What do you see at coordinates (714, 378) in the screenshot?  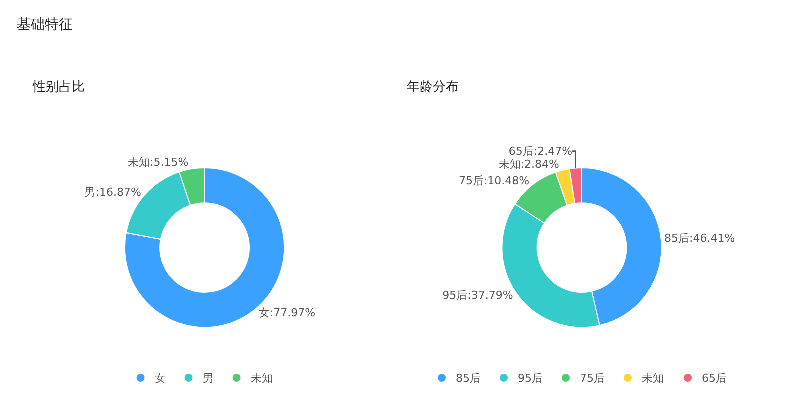 I see `legend-label: 65后` at bounding box center [714, 378].